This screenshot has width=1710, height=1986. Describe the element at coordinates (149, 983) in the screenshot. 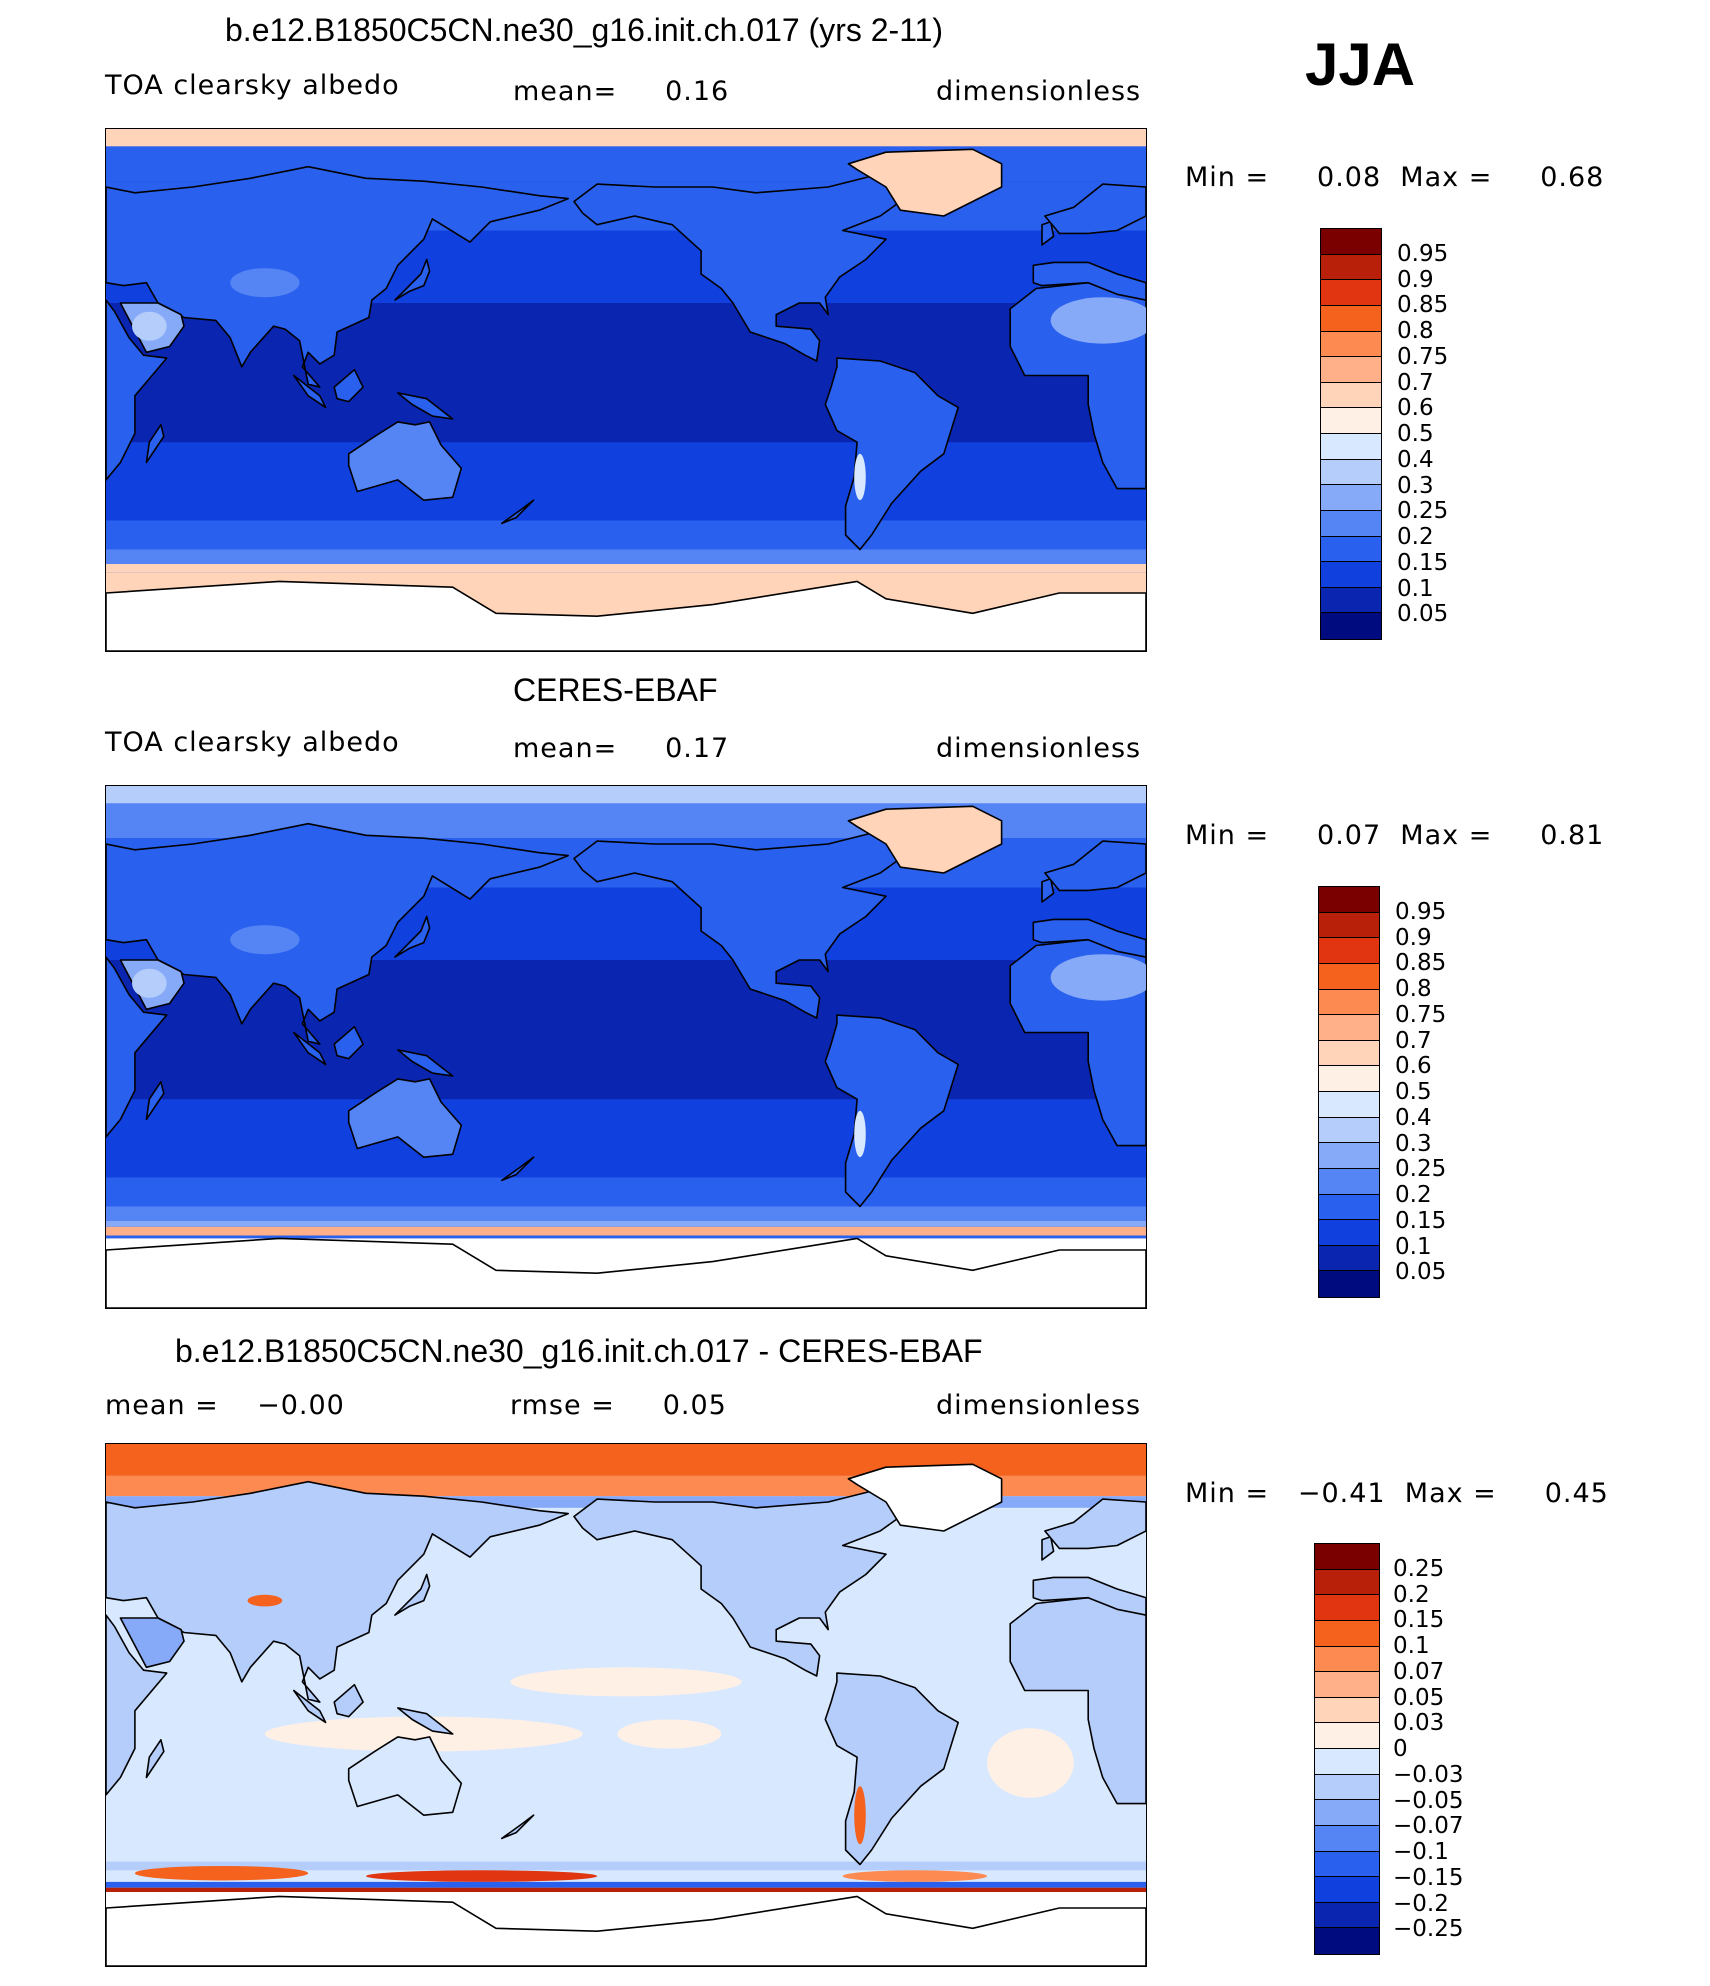

I see `arabia-bright` at that location.